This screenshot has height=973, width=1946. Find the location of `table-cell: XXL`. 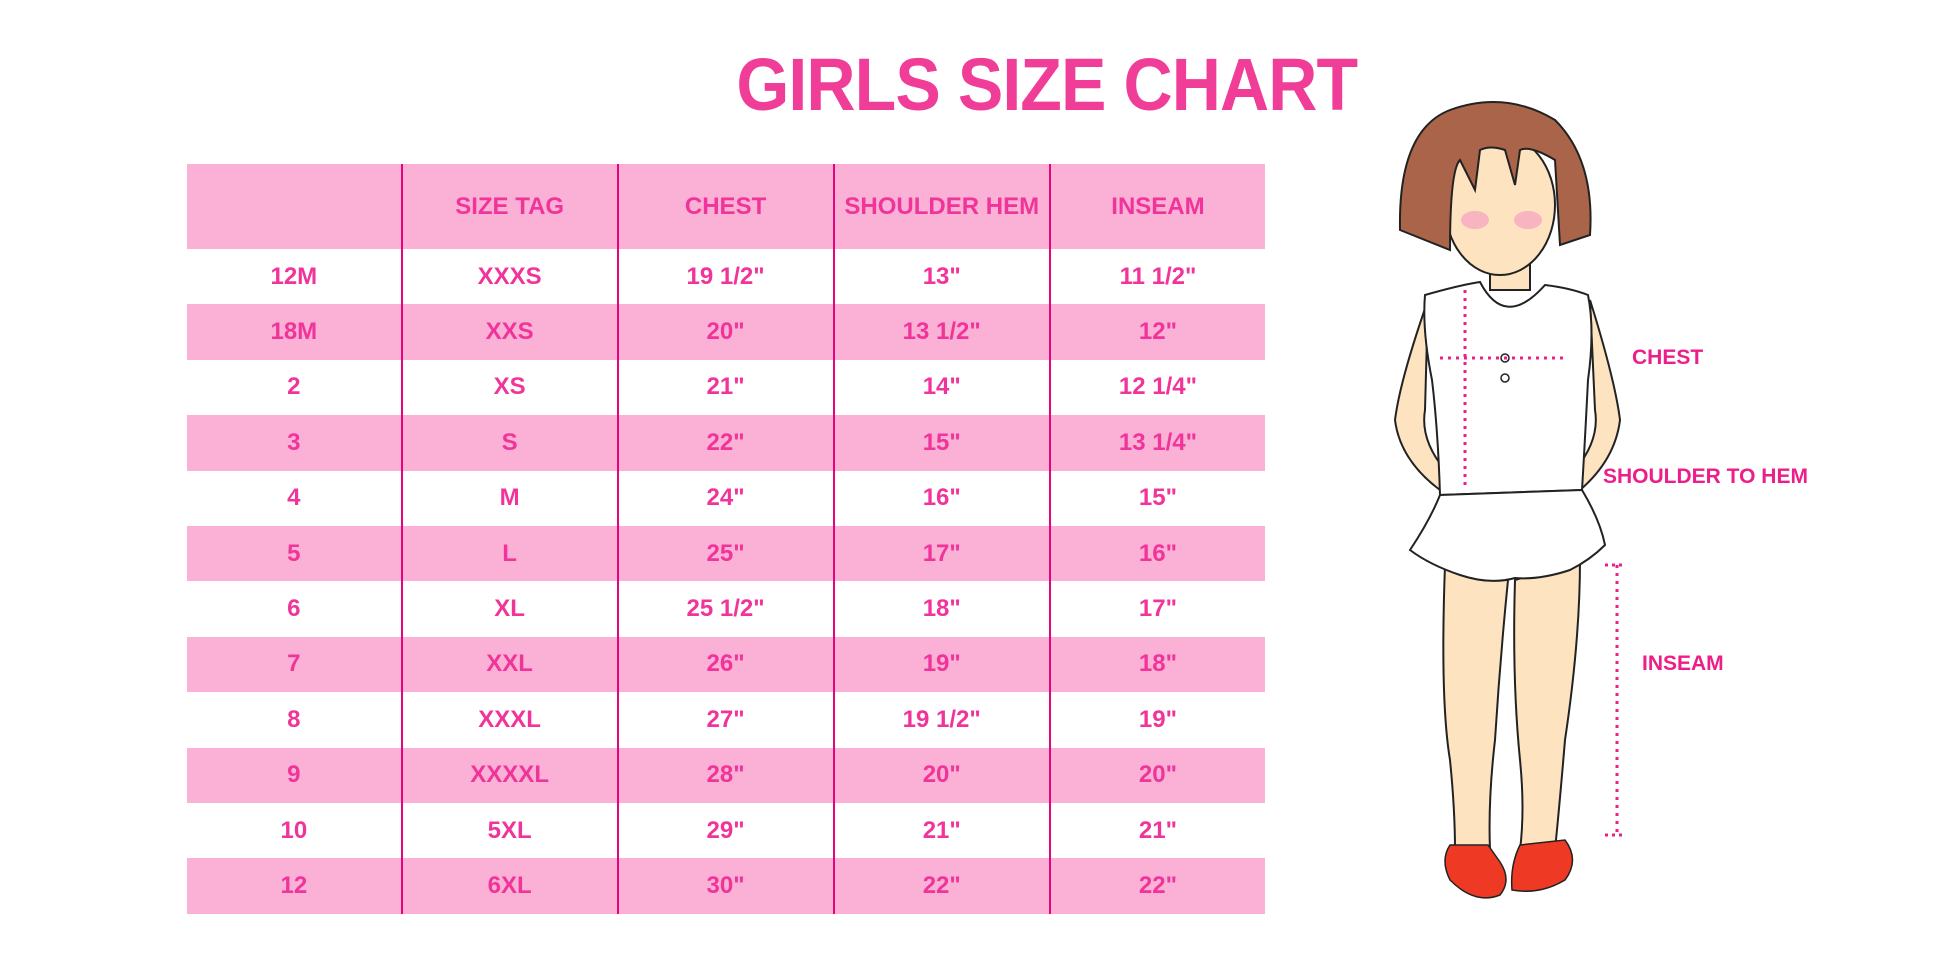

table-cell: XXL is located at coordinates (509, 664).